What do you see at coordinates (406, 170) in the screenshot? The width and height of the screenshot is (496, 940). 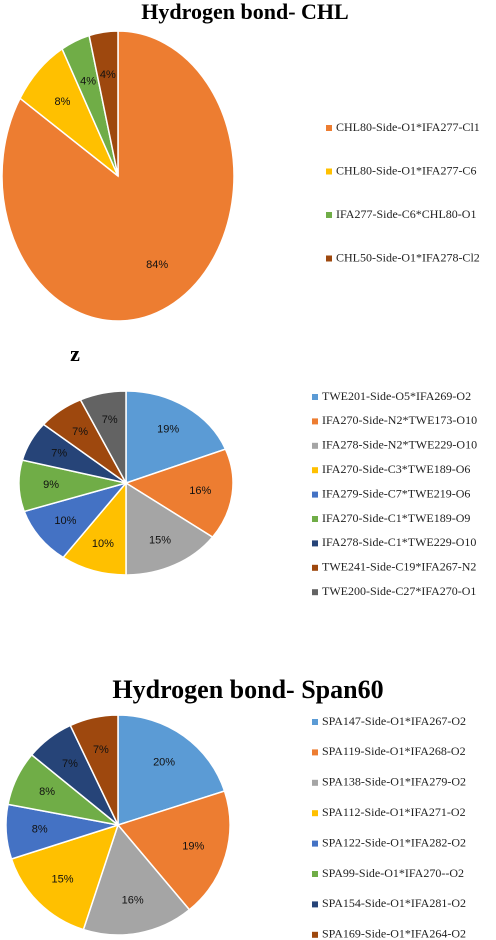 I see `legend-label: CHL80-Side-O1*IFA277-C6` at bounding box center [406, 170].